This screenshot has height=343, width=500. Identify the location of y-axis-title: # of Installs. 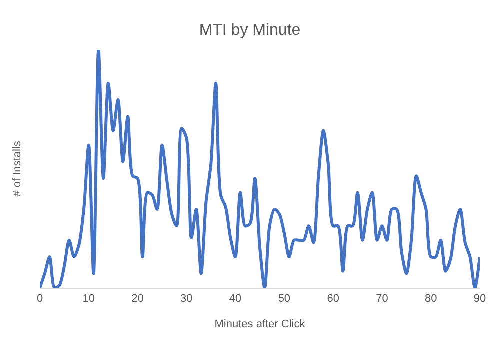
(18, 168).